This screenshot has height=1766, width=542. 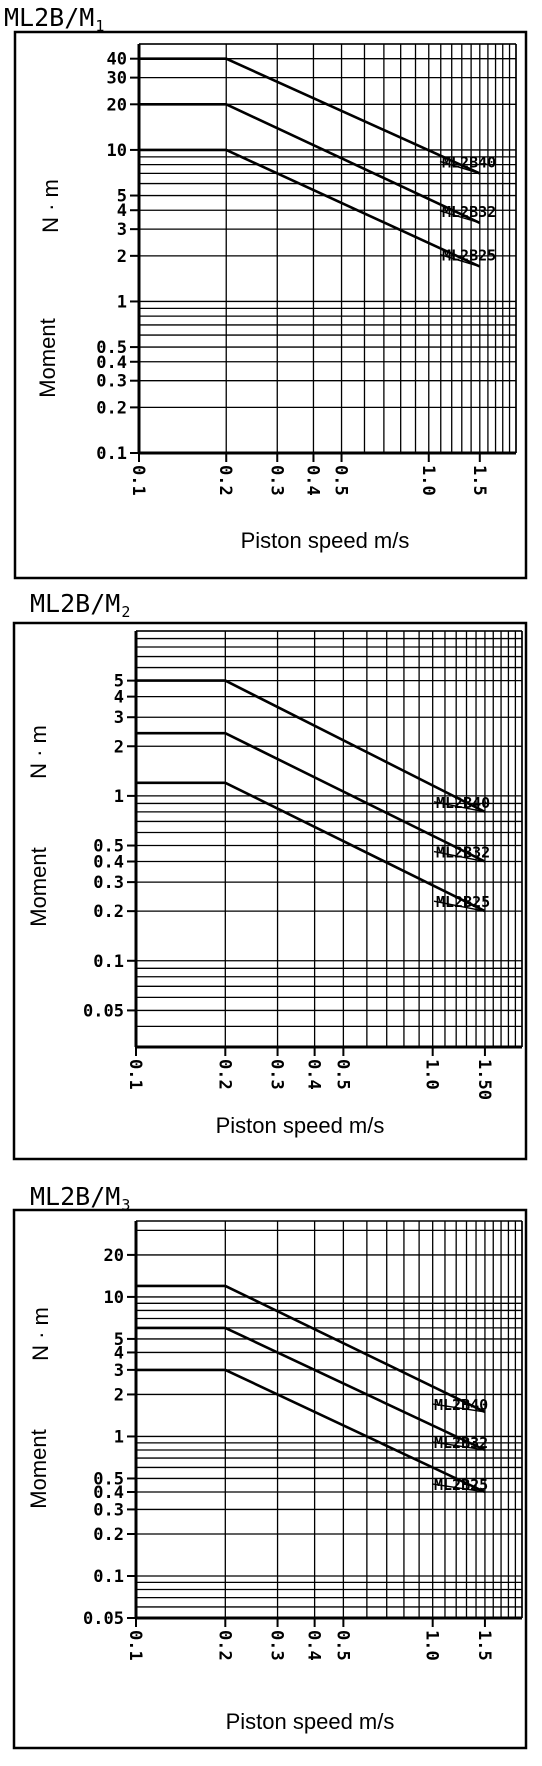 I want to click on chart-title-subscript: 2, so click(x=125, y=612).